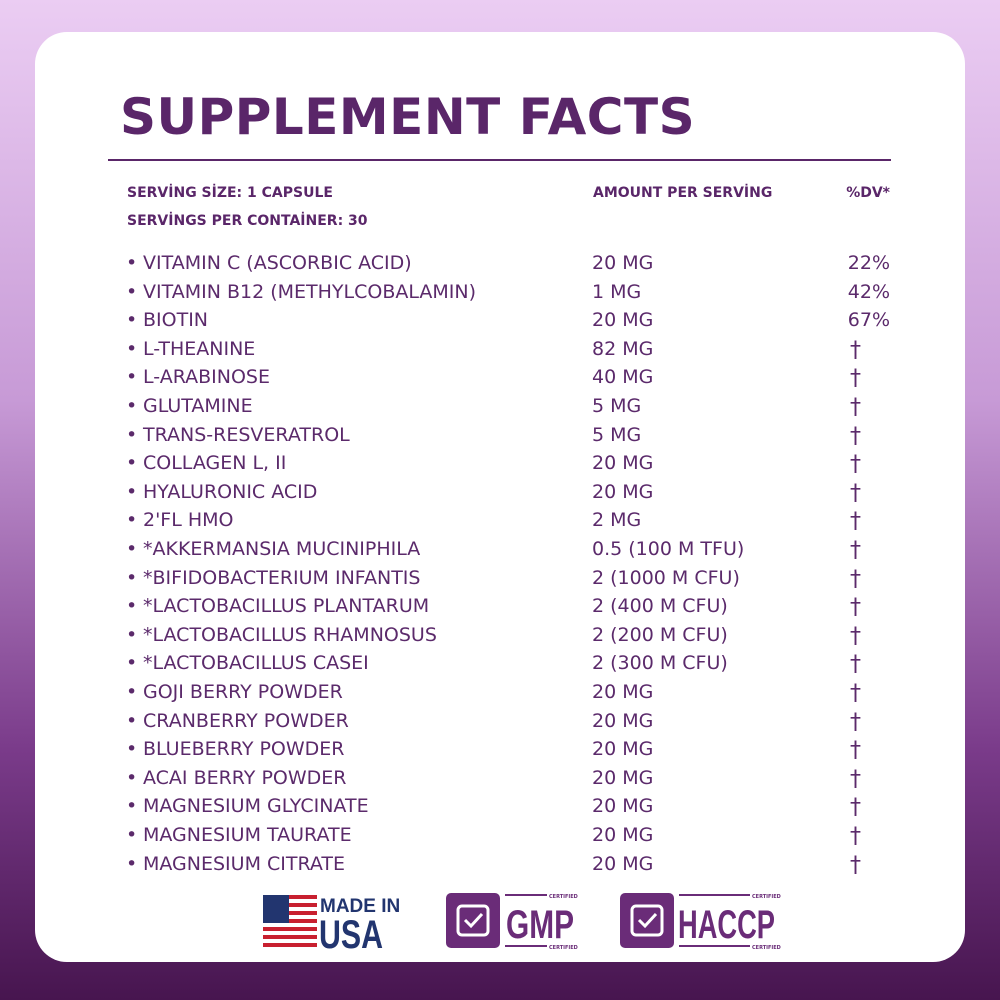 The width and height of the screenshot is (1000, 1000). Describe the element at coordinates (351, 935) in the screenshot. I see `usa: USA` at that location.